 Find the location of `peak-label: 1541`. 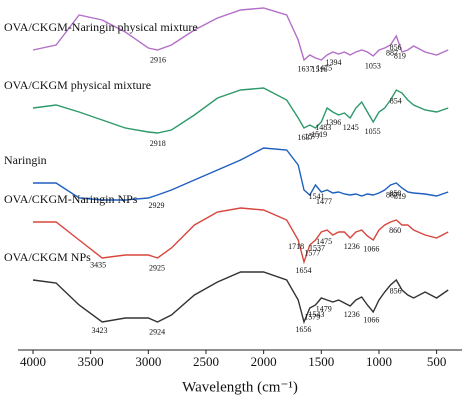

peak-label: 1541 is located at coordinates (317, 196).